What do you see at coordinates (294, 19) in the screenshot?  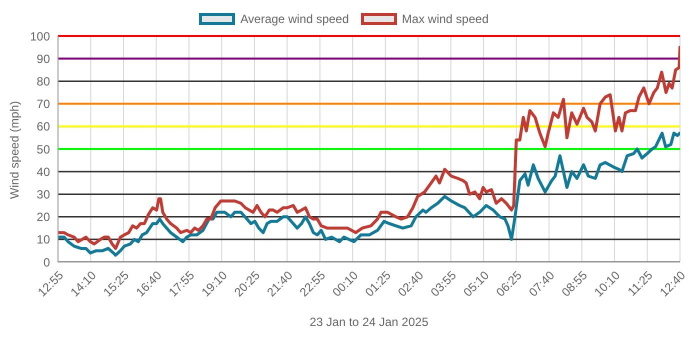 I see `legend-label: Average wind speed` at bounding box center [294, 19].